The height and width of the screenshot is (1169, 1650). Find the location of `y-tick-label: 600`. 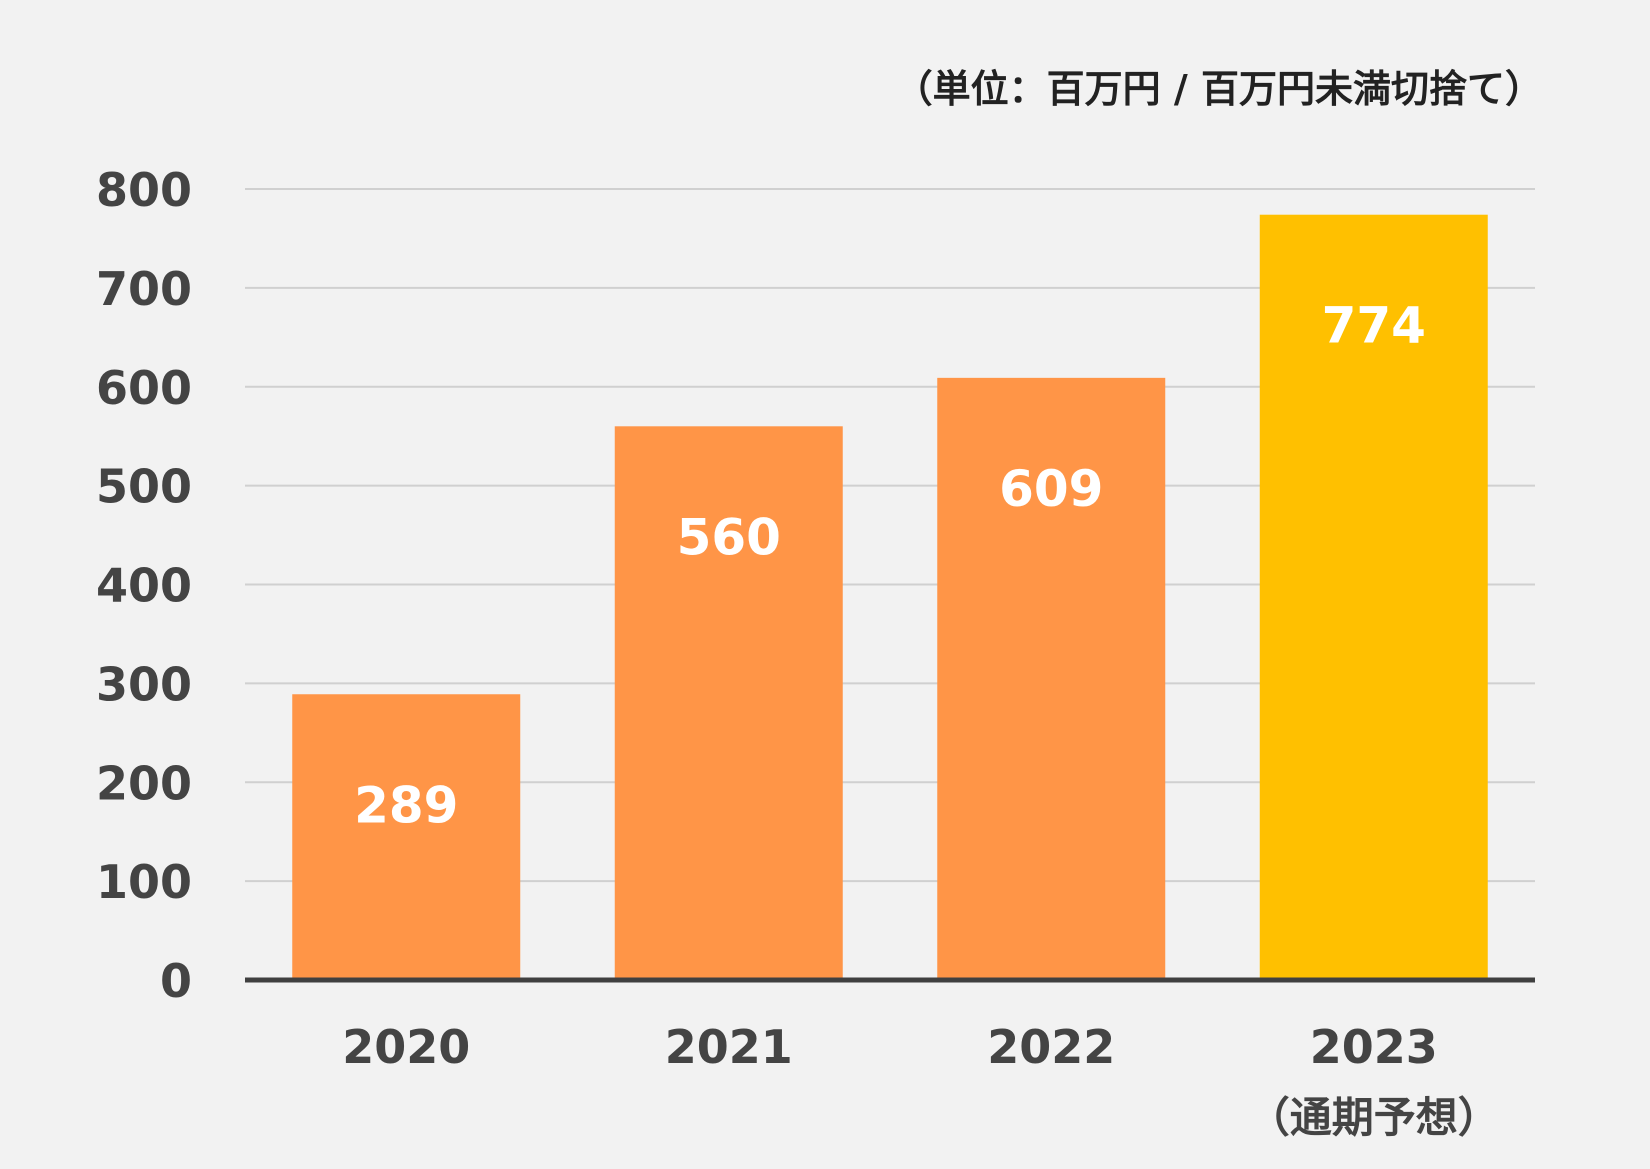

y-tick-label: 600 is located at coordinates (144, 388).